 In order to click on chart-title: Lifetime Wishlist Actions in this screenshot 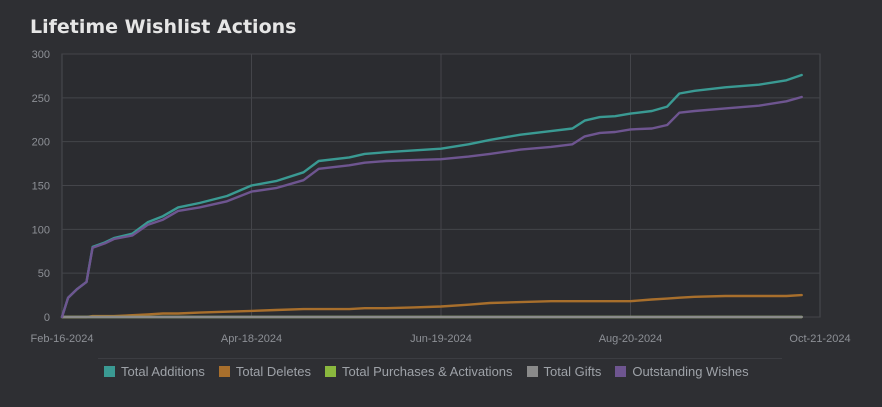, I will do `click(163, 27)`.